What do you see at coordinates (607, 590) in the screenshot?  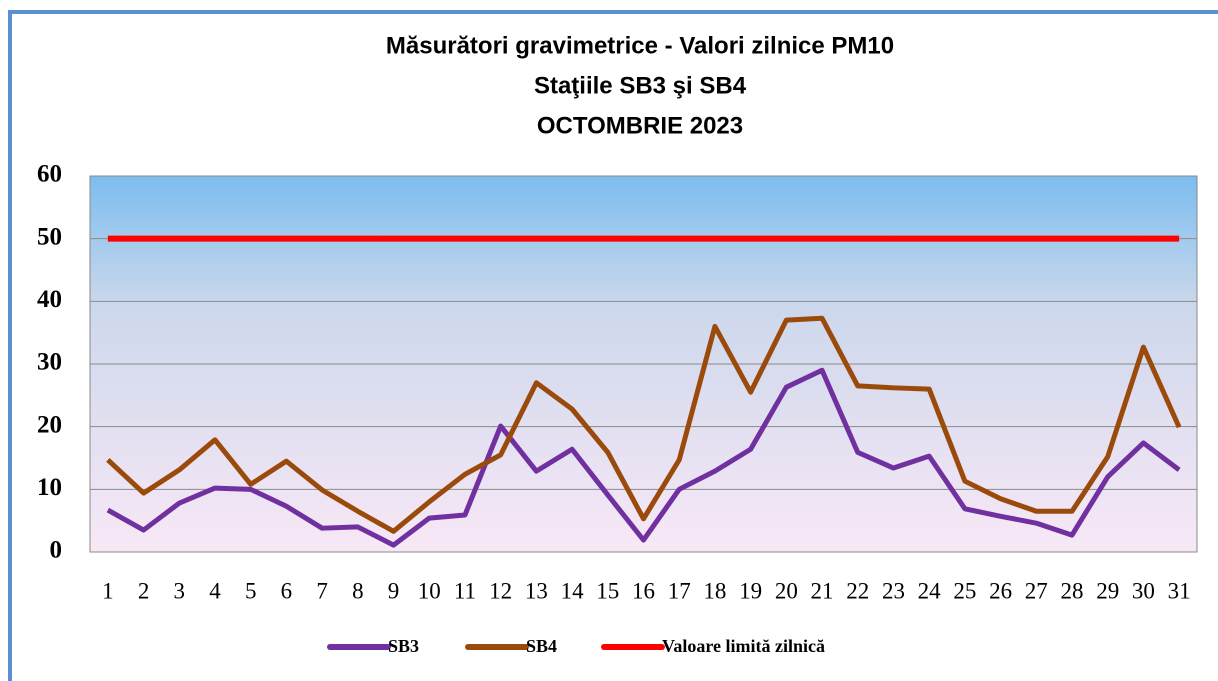 I see `x-tick-label: 15` at bounding box center [607, 590].